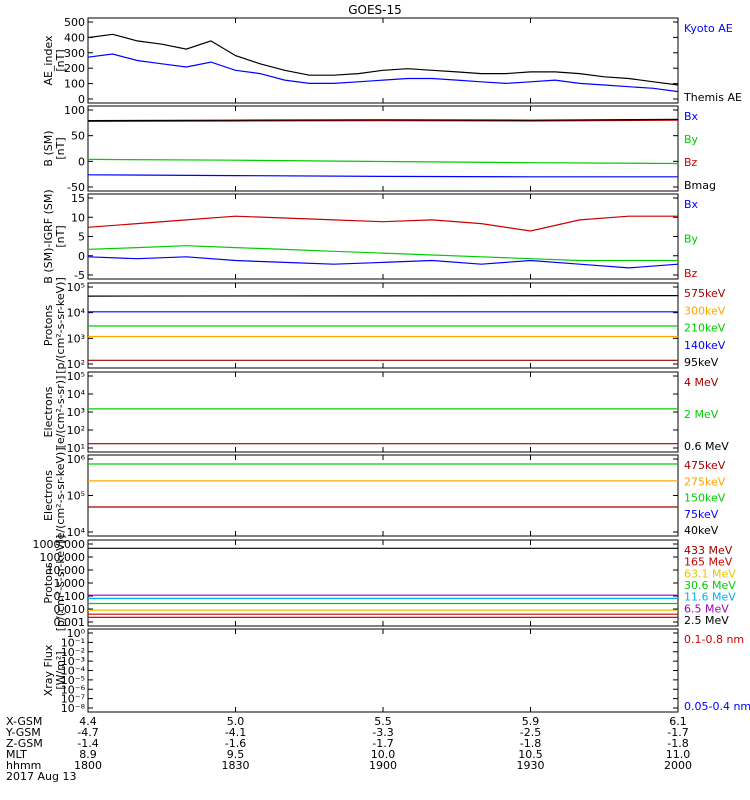 The width and height of the screenshot is (750, 800). Describe the element at coordinates (73, 661) in the screenshot. I see `y-tick-label: 10⁻³` at that location.